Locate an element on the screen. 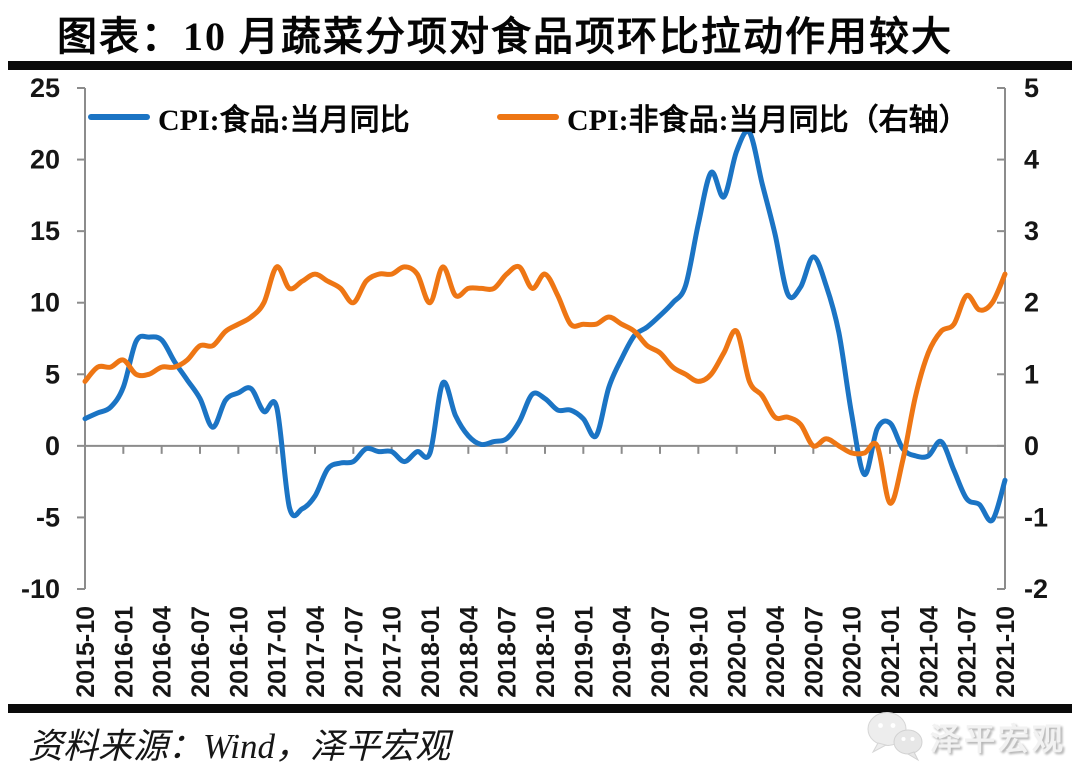 This screenshot has width=1080, height=777. x-axis-tick-label: 2016-07 is located at coordinates (201, 652).